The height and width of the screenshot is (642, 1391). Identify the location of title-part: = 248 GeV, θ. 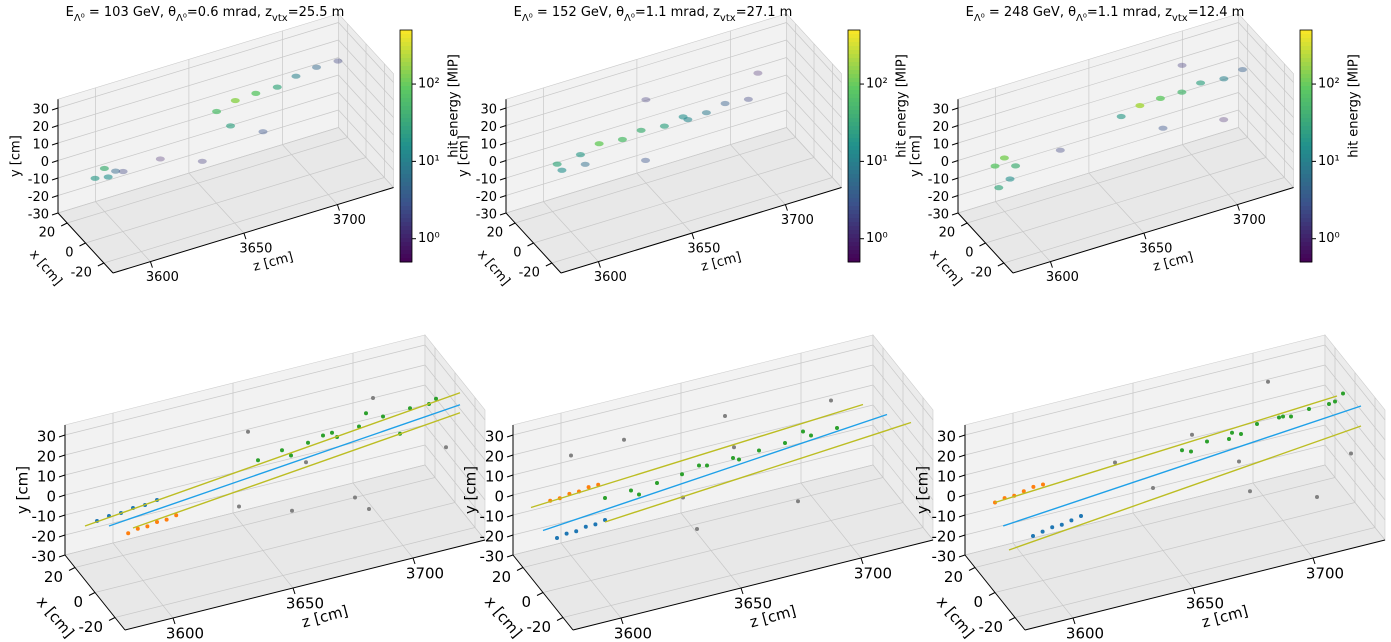
(1030, 12).